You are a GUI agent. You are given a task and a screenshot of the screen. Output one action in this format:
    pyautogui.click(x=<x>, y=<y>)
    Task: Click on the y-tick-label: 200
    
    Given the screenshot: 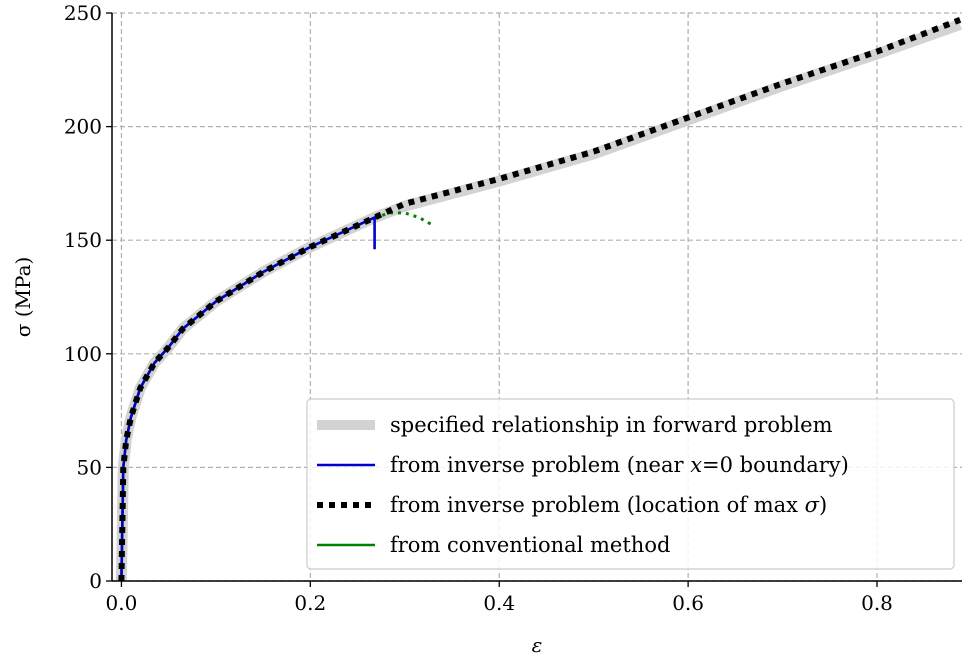 What is the action you would take?
    pyautogui.click(x=83, y=127)
    